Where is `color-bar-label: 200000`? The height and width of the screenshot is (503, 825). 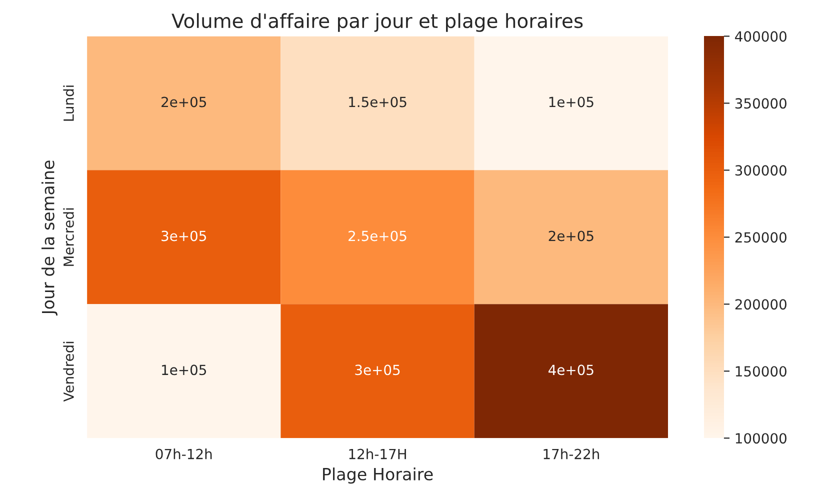
color-bar-label: 200000 is located at coordinates (760, 304).